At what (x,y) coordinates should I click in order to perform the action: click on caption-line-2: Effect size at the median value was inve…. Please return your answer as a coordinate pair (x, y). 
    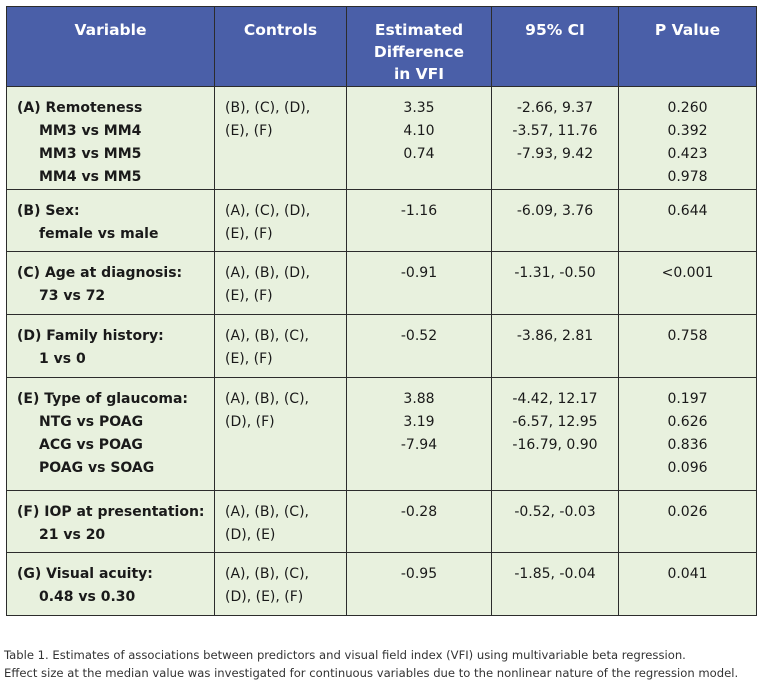
    Looking at the image, I should click on (371, 673).